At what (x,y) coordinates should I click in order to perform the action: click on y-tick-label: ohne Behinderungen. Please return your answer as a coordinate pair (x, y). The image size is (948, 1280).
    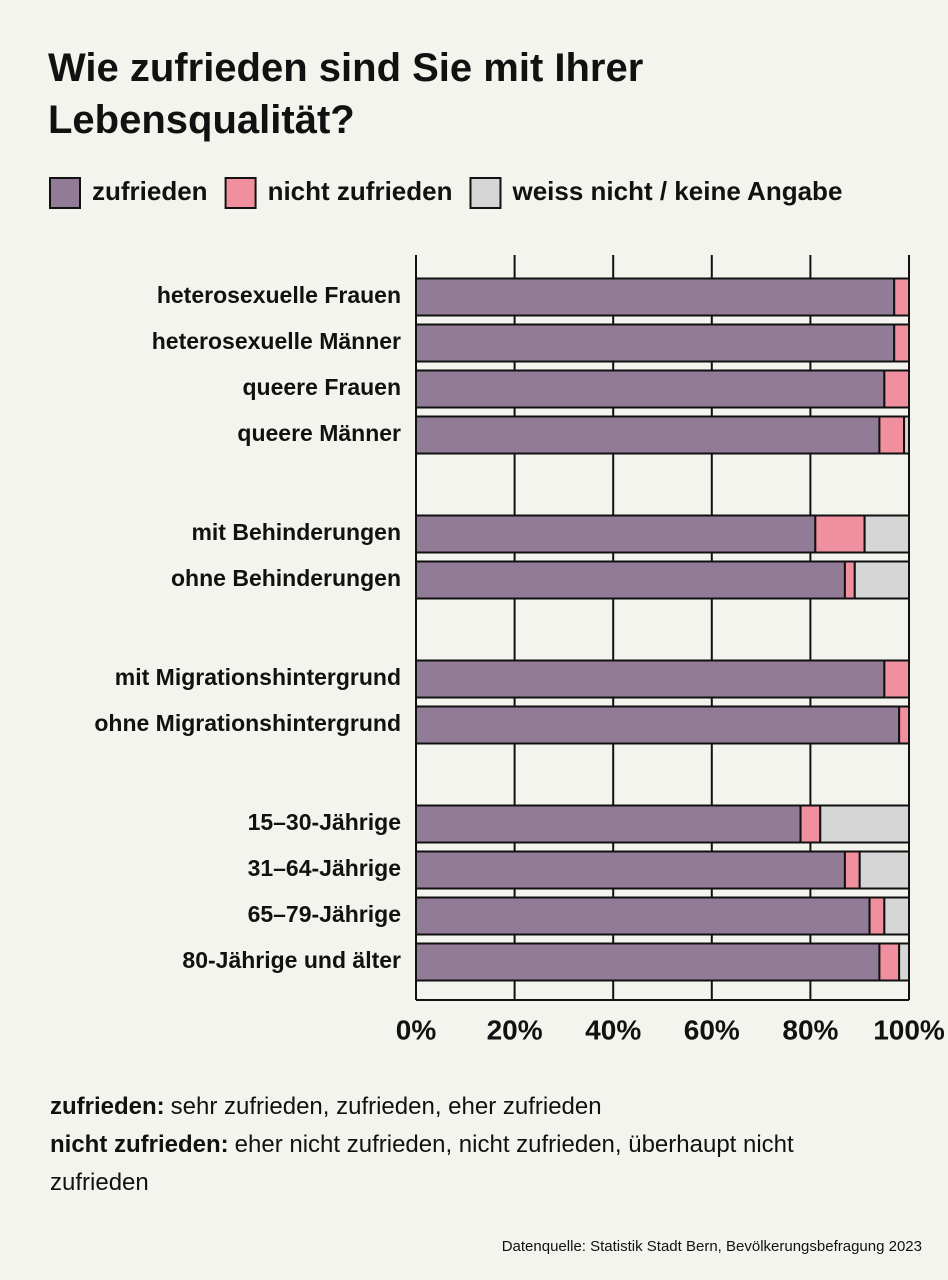
    Looking at the image, I should click on (286, 578).